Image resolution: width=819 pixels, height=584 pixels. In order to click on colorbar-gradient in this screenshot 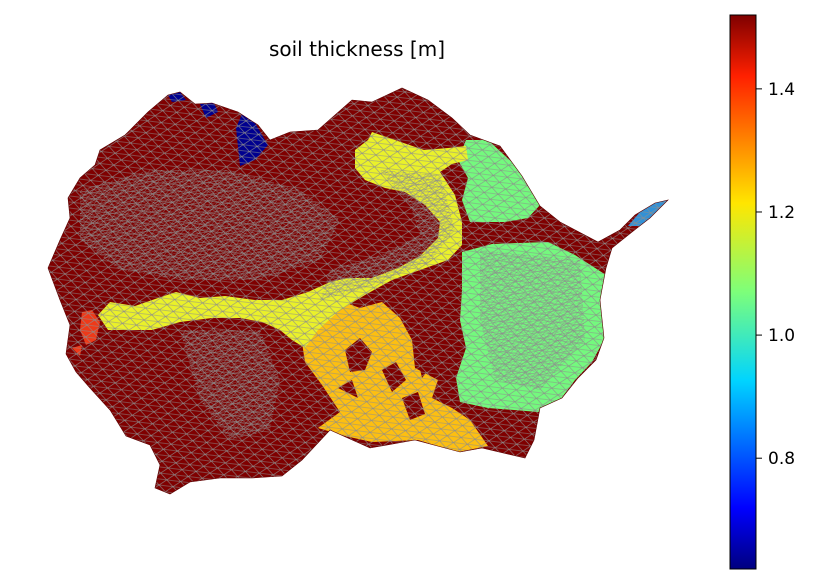, I will do `click(743, 292)`.